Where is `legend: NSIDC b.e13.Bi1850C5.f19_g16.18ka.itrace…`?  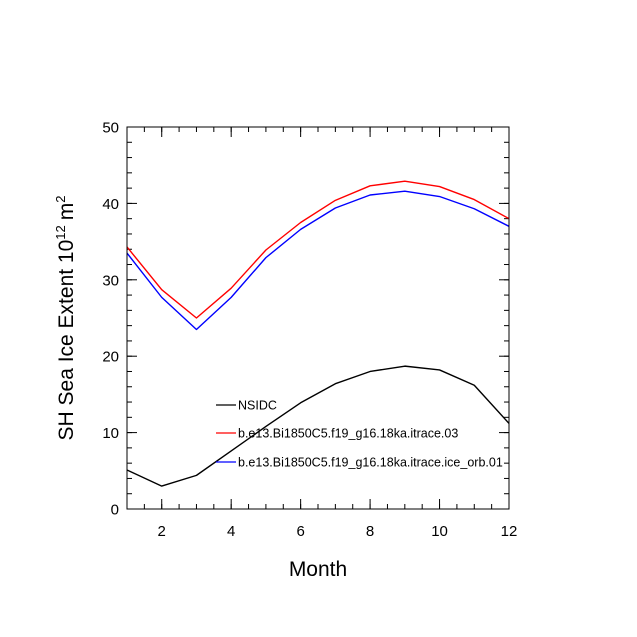 legend: NSIDC b.e13.Bi1850C5.f19_g16.18ka.itrace… is located at coordinates (359, 434).